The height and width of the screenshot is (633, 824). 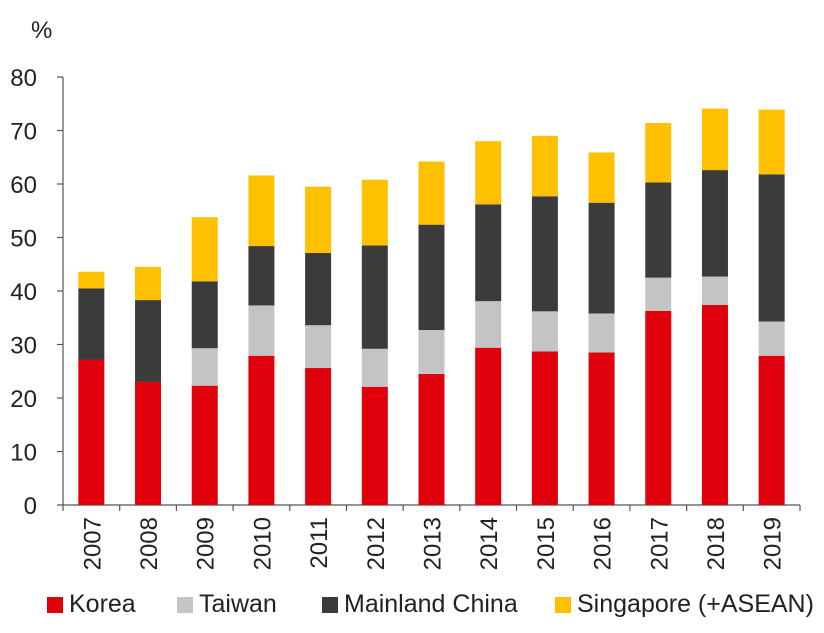 What do you see at coordinates (601, 333) in the screenshot?
I see `bar-segment-taiwan-2016` at bounding box center [601, 333].